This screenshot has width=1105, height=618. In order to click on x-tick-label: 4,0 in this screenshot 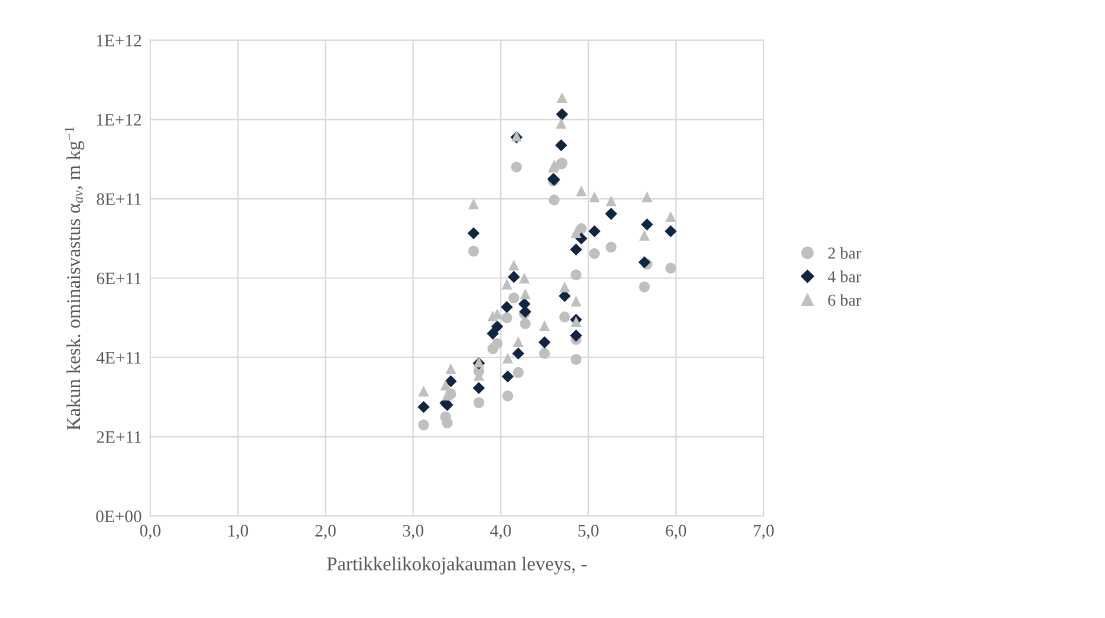, I will do `click(500, 532)`.